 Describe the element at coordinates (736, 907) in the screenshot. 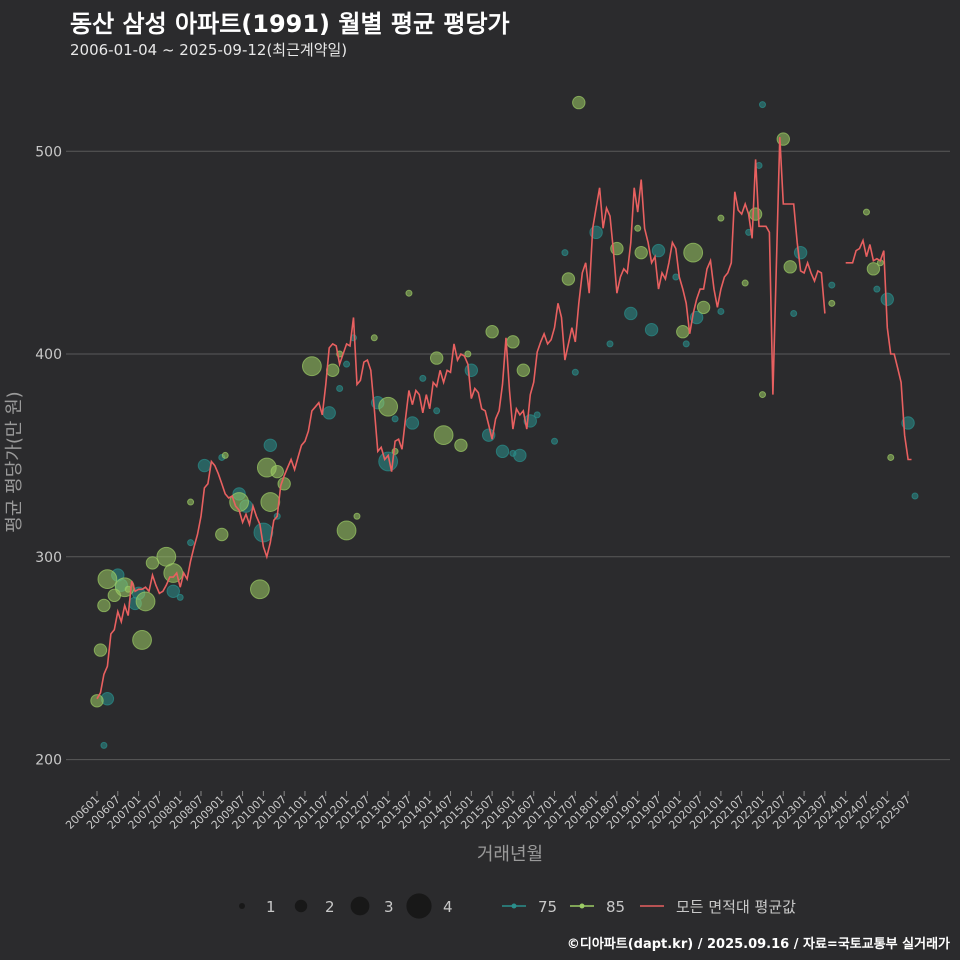

I see `legend-series-label-3: 모든 면적대 평균값` at that location.